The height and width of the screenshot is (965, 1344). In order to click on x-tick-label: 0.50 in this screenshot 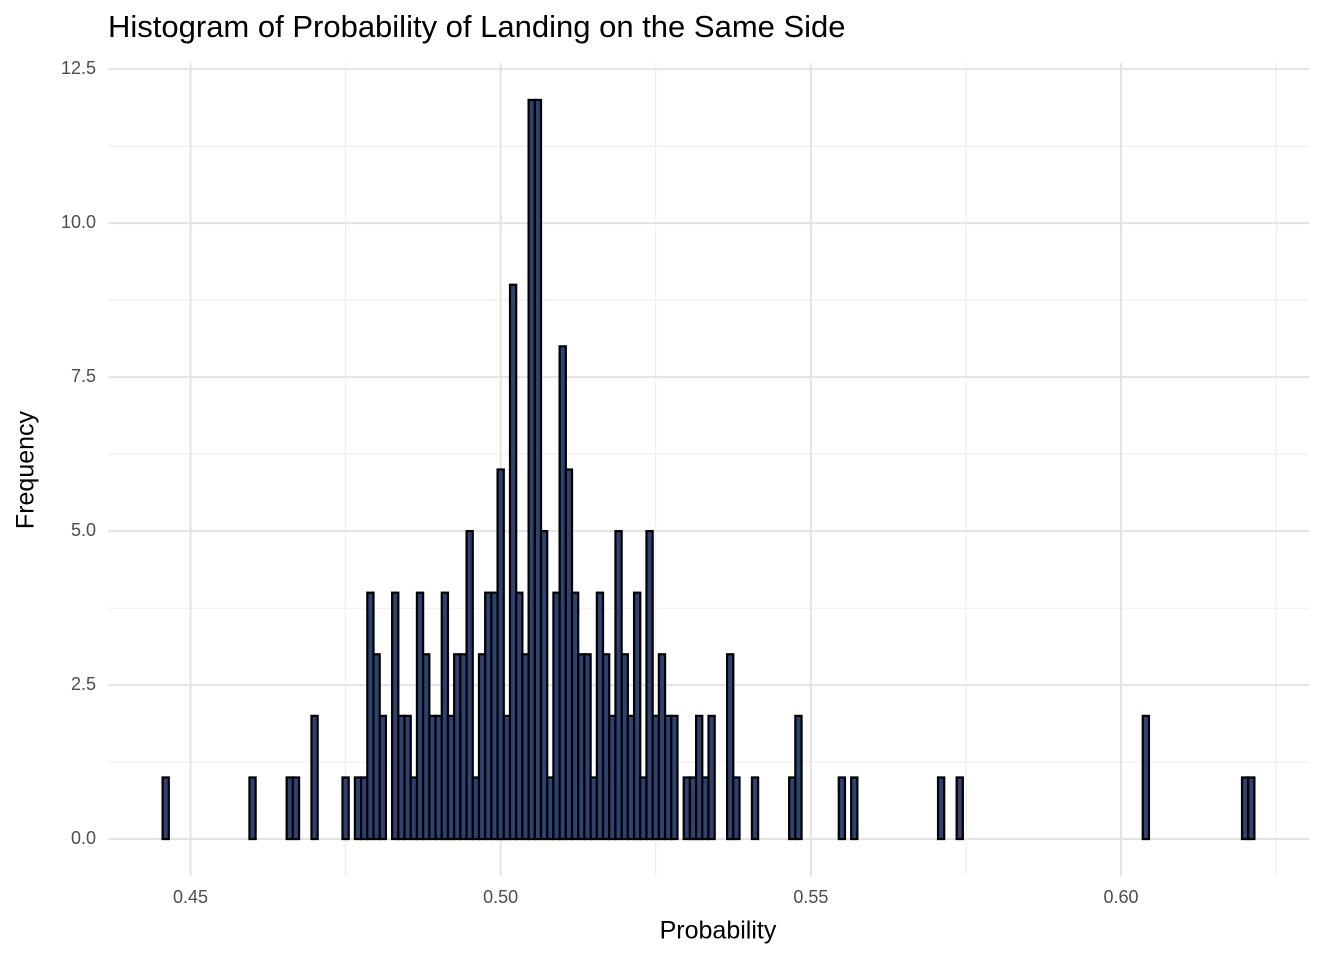, I will do `click(500, 897)`.